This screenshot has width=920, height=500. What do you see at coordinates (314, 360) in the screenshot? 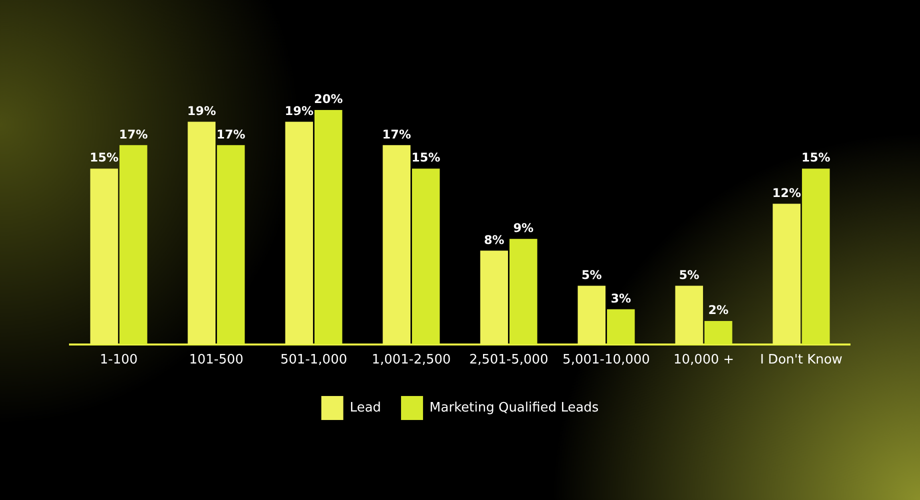
I see `x-tick-label: 501-1,000` at bounding box center [314, 360].